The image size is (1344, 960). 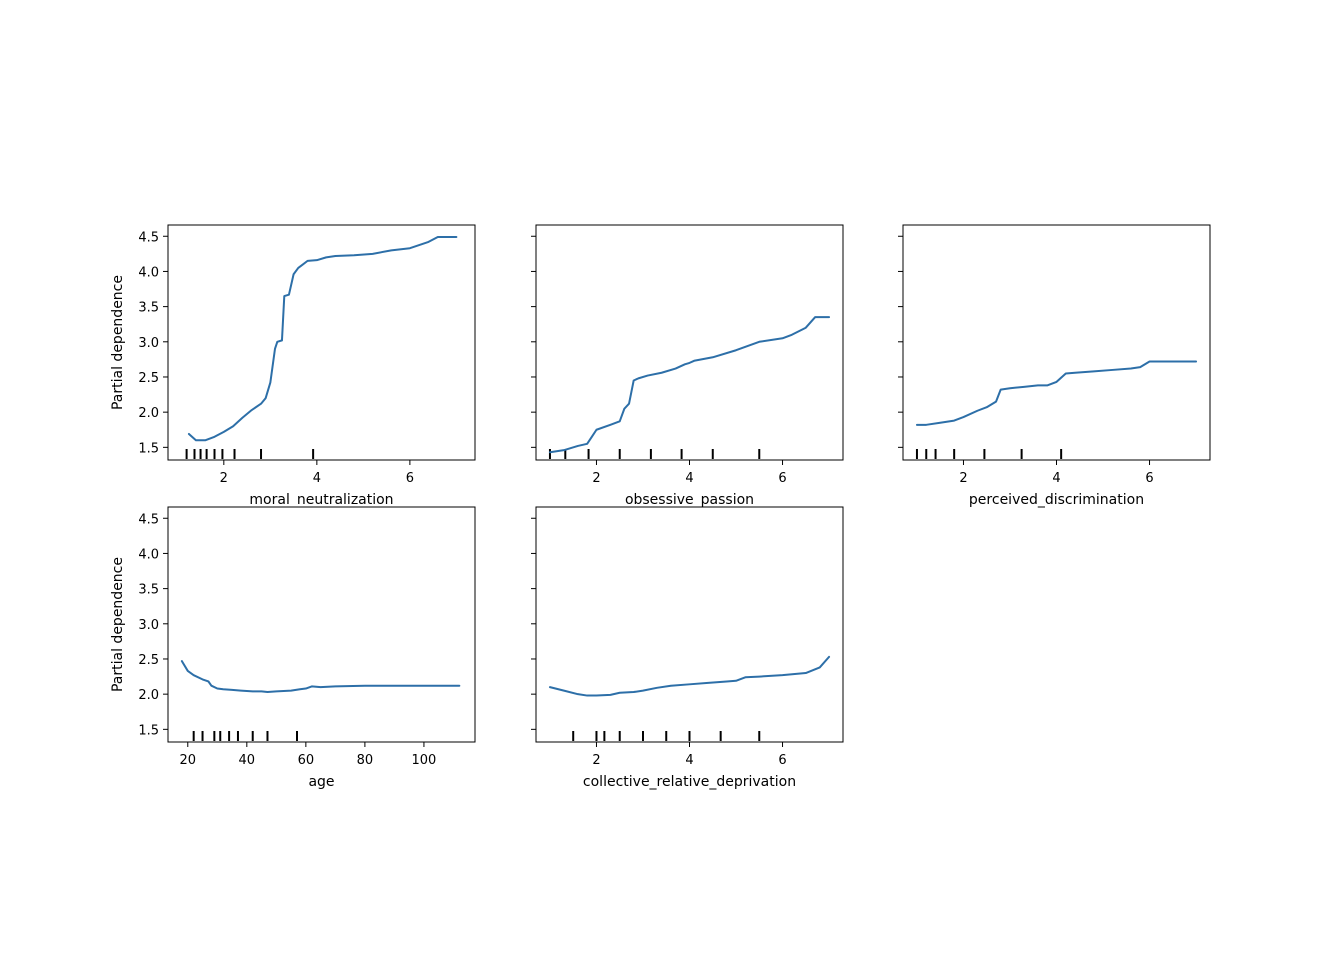 I want to click on x-tick-label-age-3: 80, so click(x=365, y=760).